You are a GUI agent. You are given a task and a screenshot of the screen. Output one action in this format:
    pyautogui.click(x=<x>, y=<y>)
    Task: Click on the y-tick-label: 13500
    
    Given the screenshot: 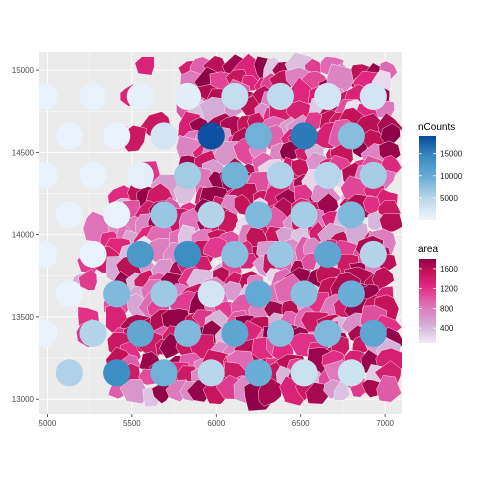 What is the action you would take?
    pyautogui.click(x=23, y=317)
    